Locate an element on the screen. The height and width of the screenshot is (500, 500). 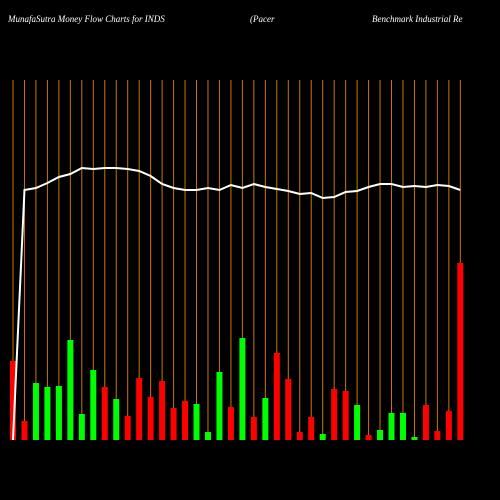
chart-title: MunafaSutra Money Flow Charts for INDS is located at coordinates (86, 19).